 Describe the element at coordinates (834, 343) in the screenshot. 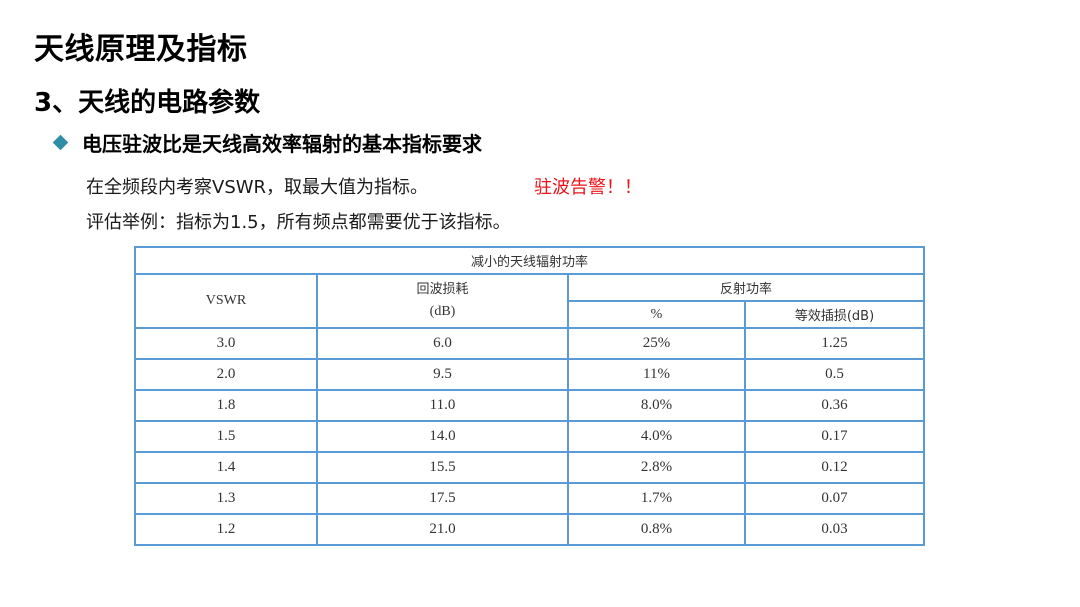

I see `cell-insertion-loss: 1.25` at that location.